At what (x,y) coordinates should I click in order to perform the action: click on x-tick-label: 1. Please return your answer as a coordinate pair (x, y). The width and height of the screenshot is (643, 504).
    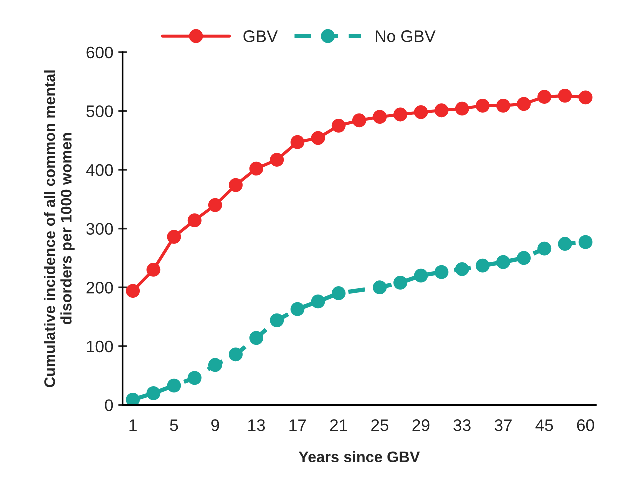
    Looking at the image, I should click on (133, 426).